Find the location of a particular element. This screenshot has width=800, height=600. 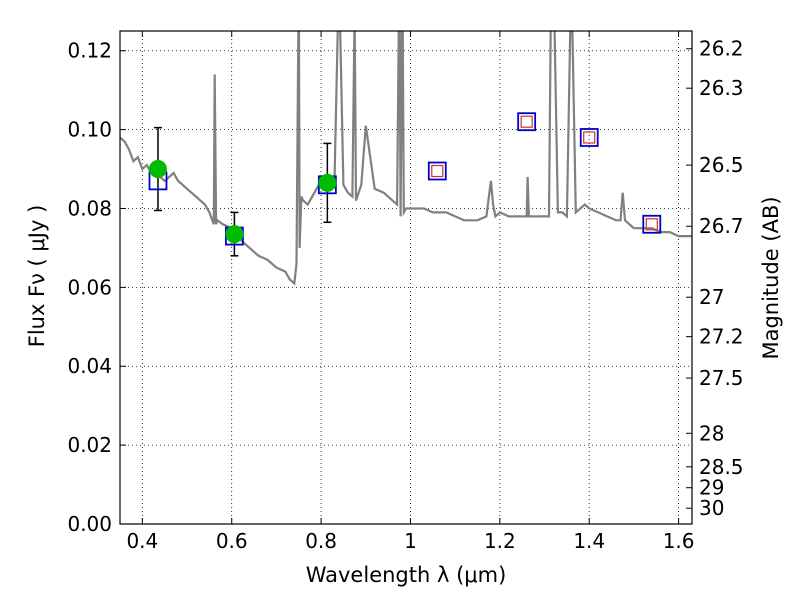

right-tick-label: 26.3 is located at coordinates (721, 88).